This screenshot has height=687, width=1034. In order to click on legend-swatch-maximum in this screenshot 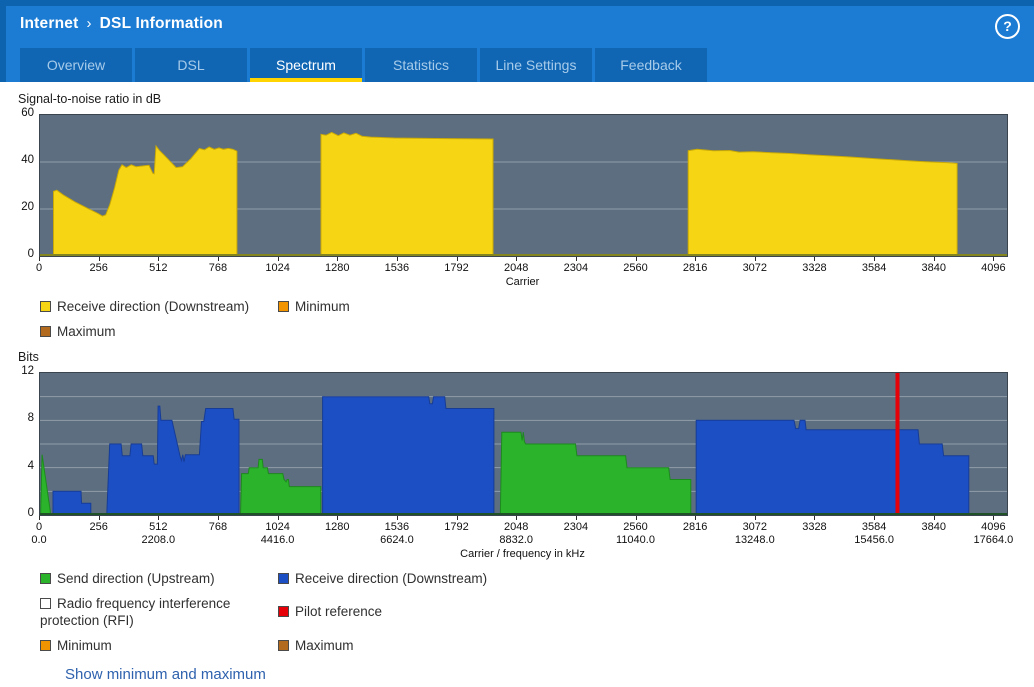, I will do `click(283, 645)`.